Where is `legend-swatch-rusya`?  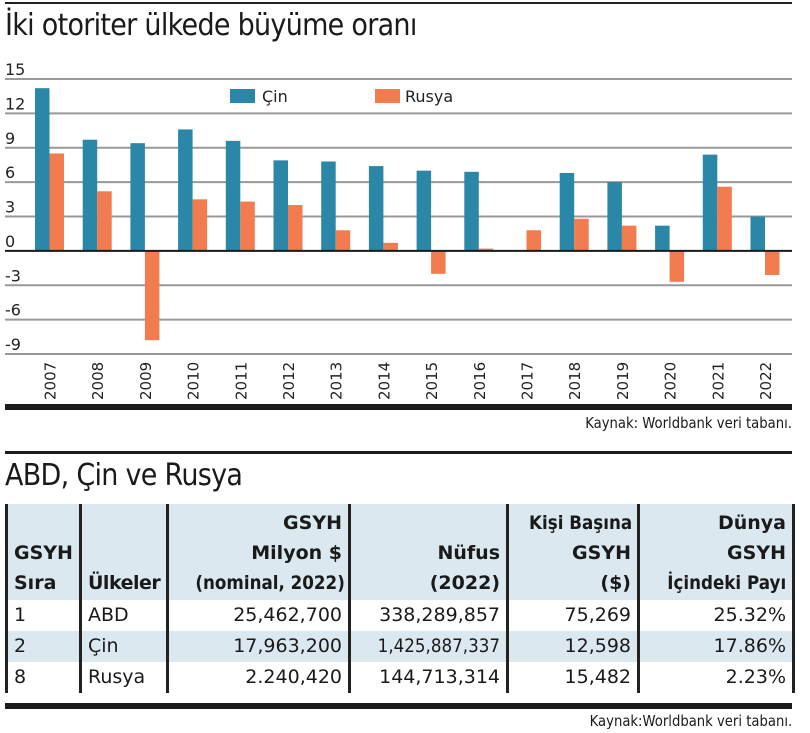 legend-swatch-rusya is located at coordinates (387, 96).